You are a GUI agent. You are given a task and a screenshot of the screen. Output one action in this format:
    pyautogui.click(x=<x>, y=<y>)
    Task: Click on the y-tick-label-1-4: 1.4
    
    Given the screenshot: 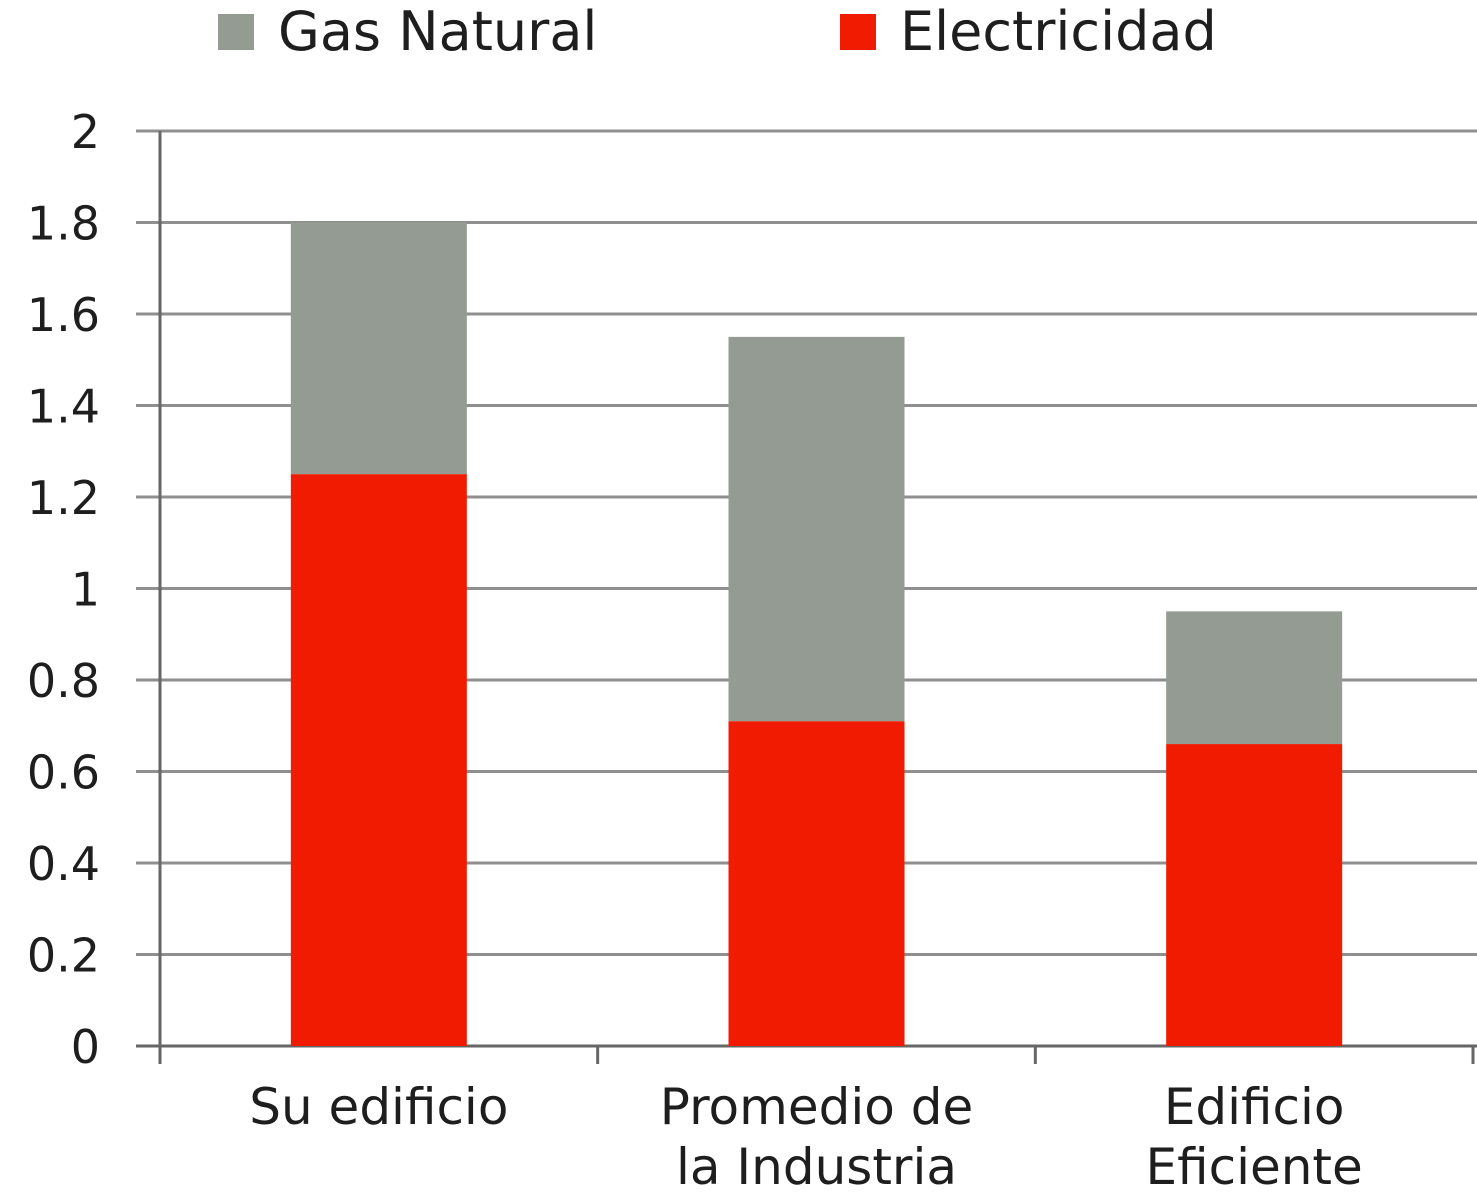 What is the action you would take?
    pyautogui.click(x=63, y=407)
    